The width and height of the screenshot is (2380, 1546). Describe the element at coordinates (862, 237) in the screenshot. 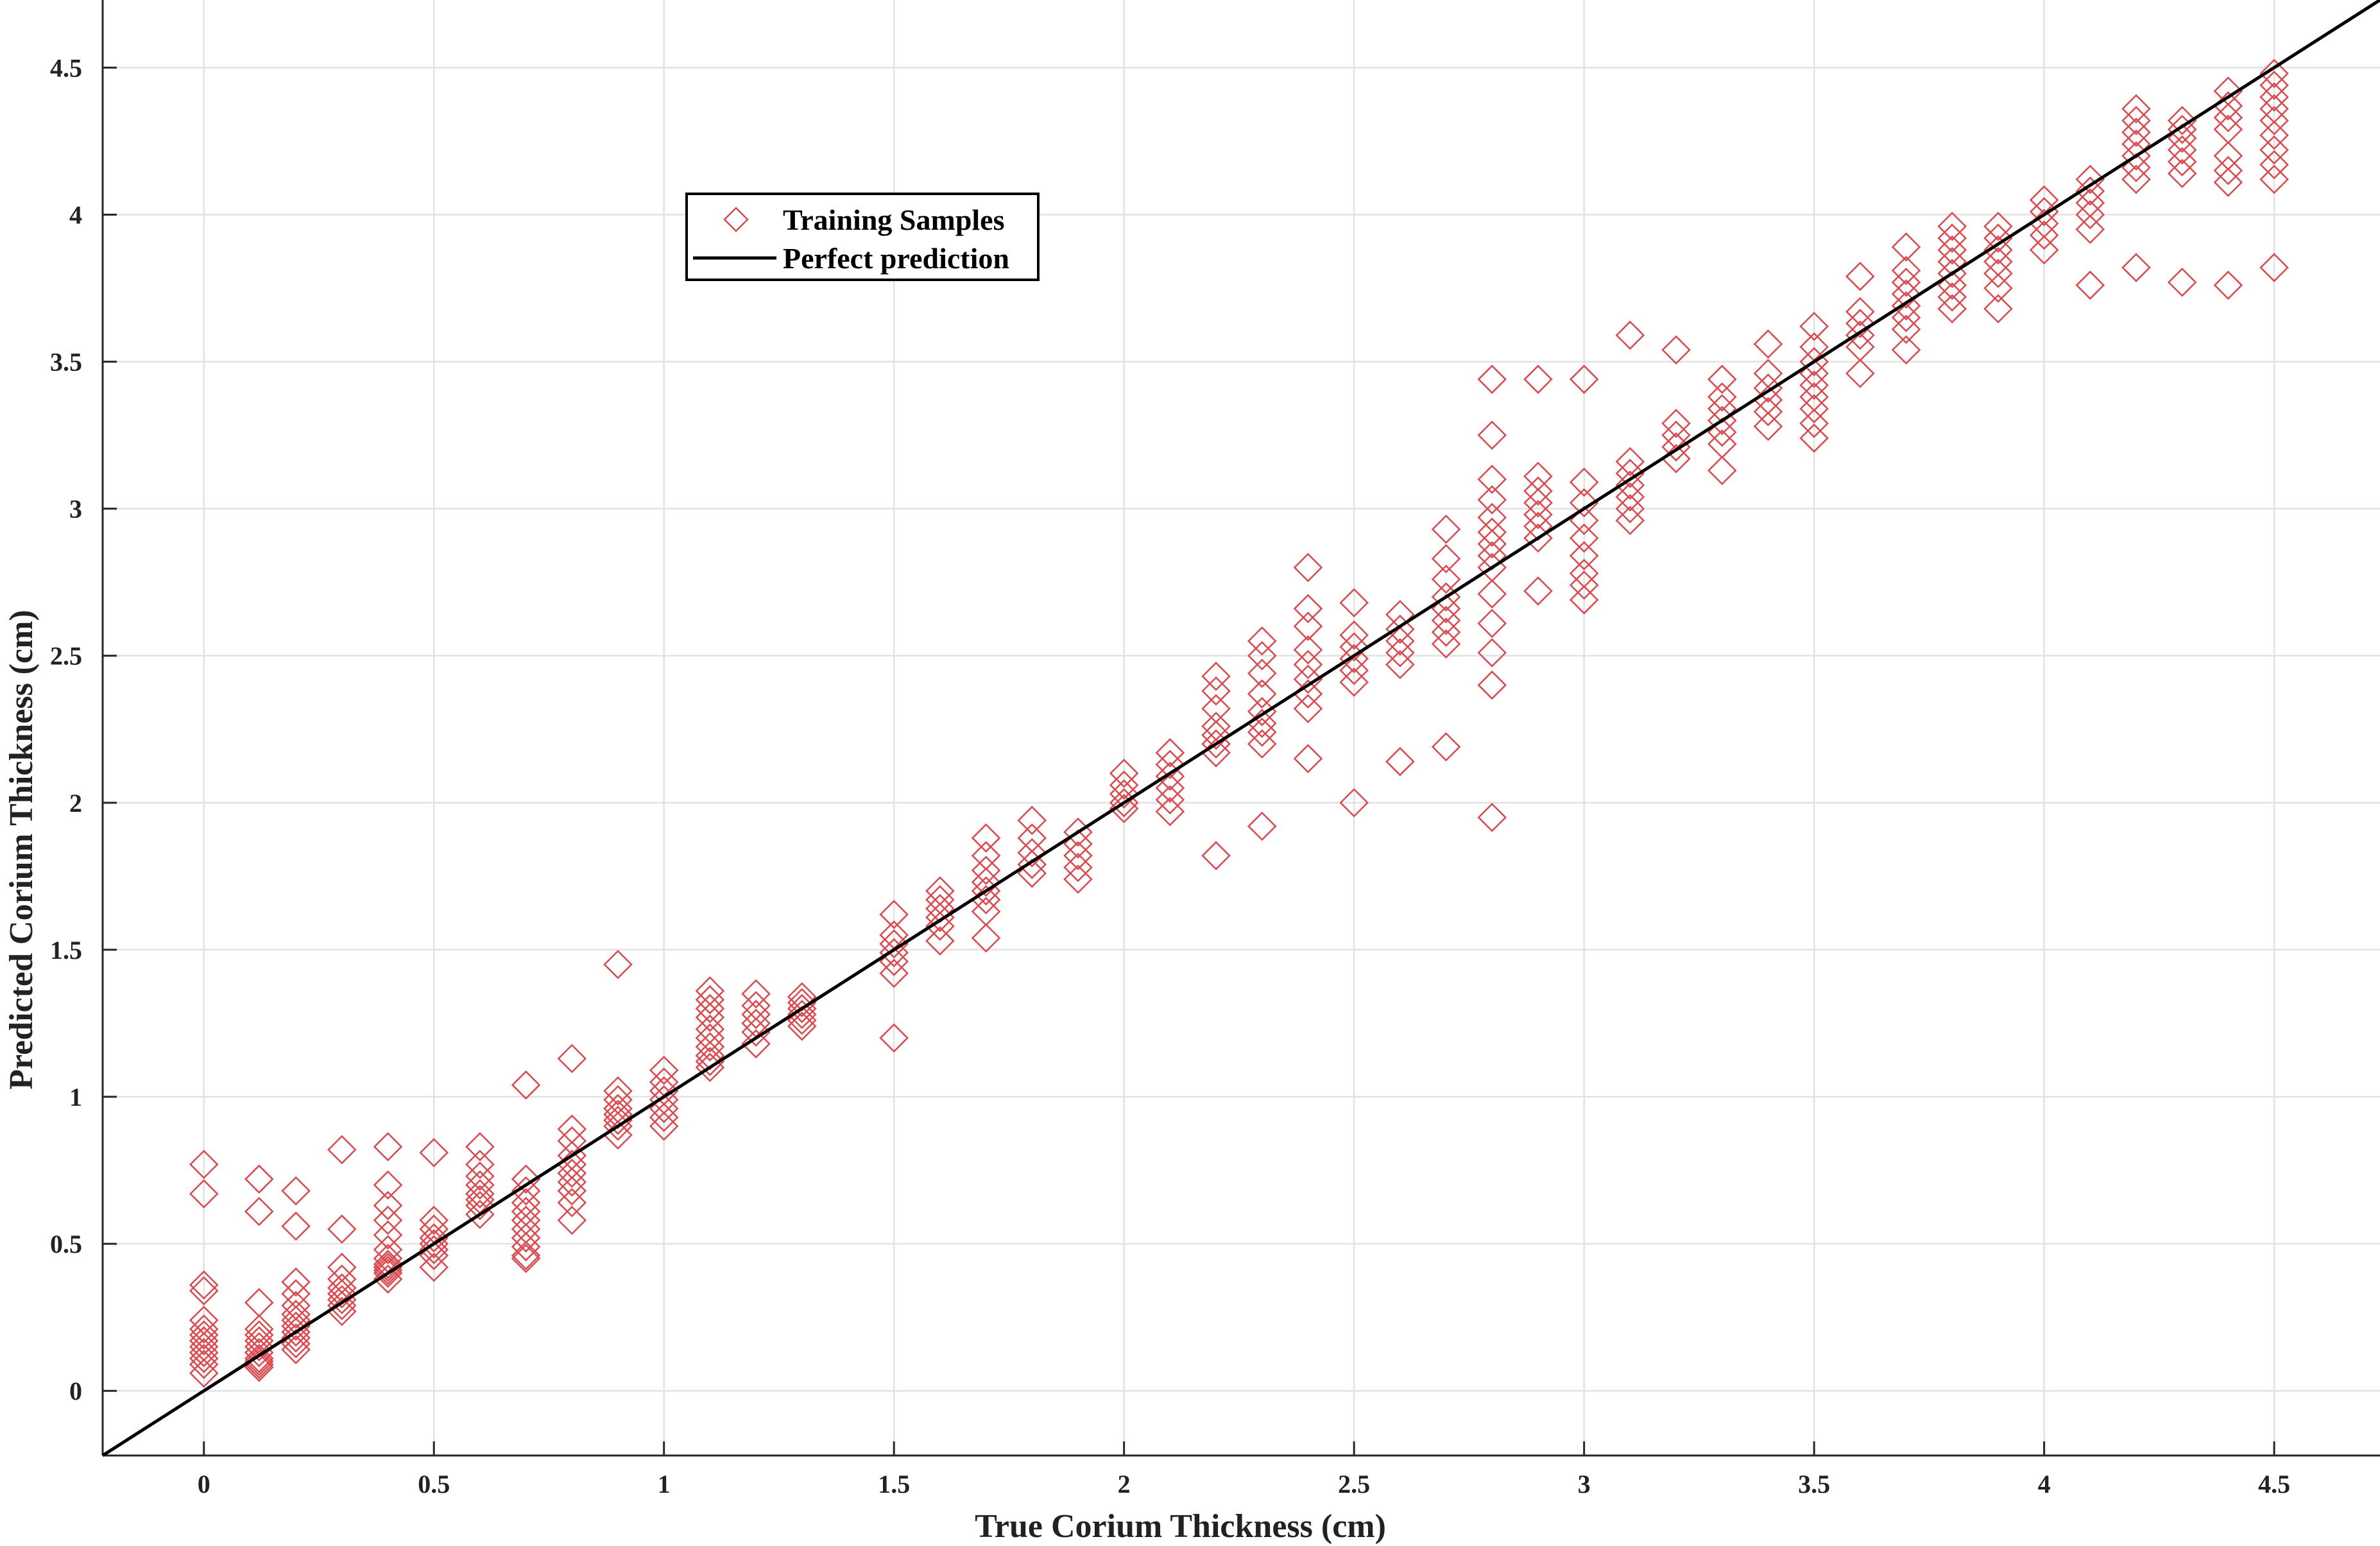

I see `legend: Training Samples Perfect prediction` at that location.